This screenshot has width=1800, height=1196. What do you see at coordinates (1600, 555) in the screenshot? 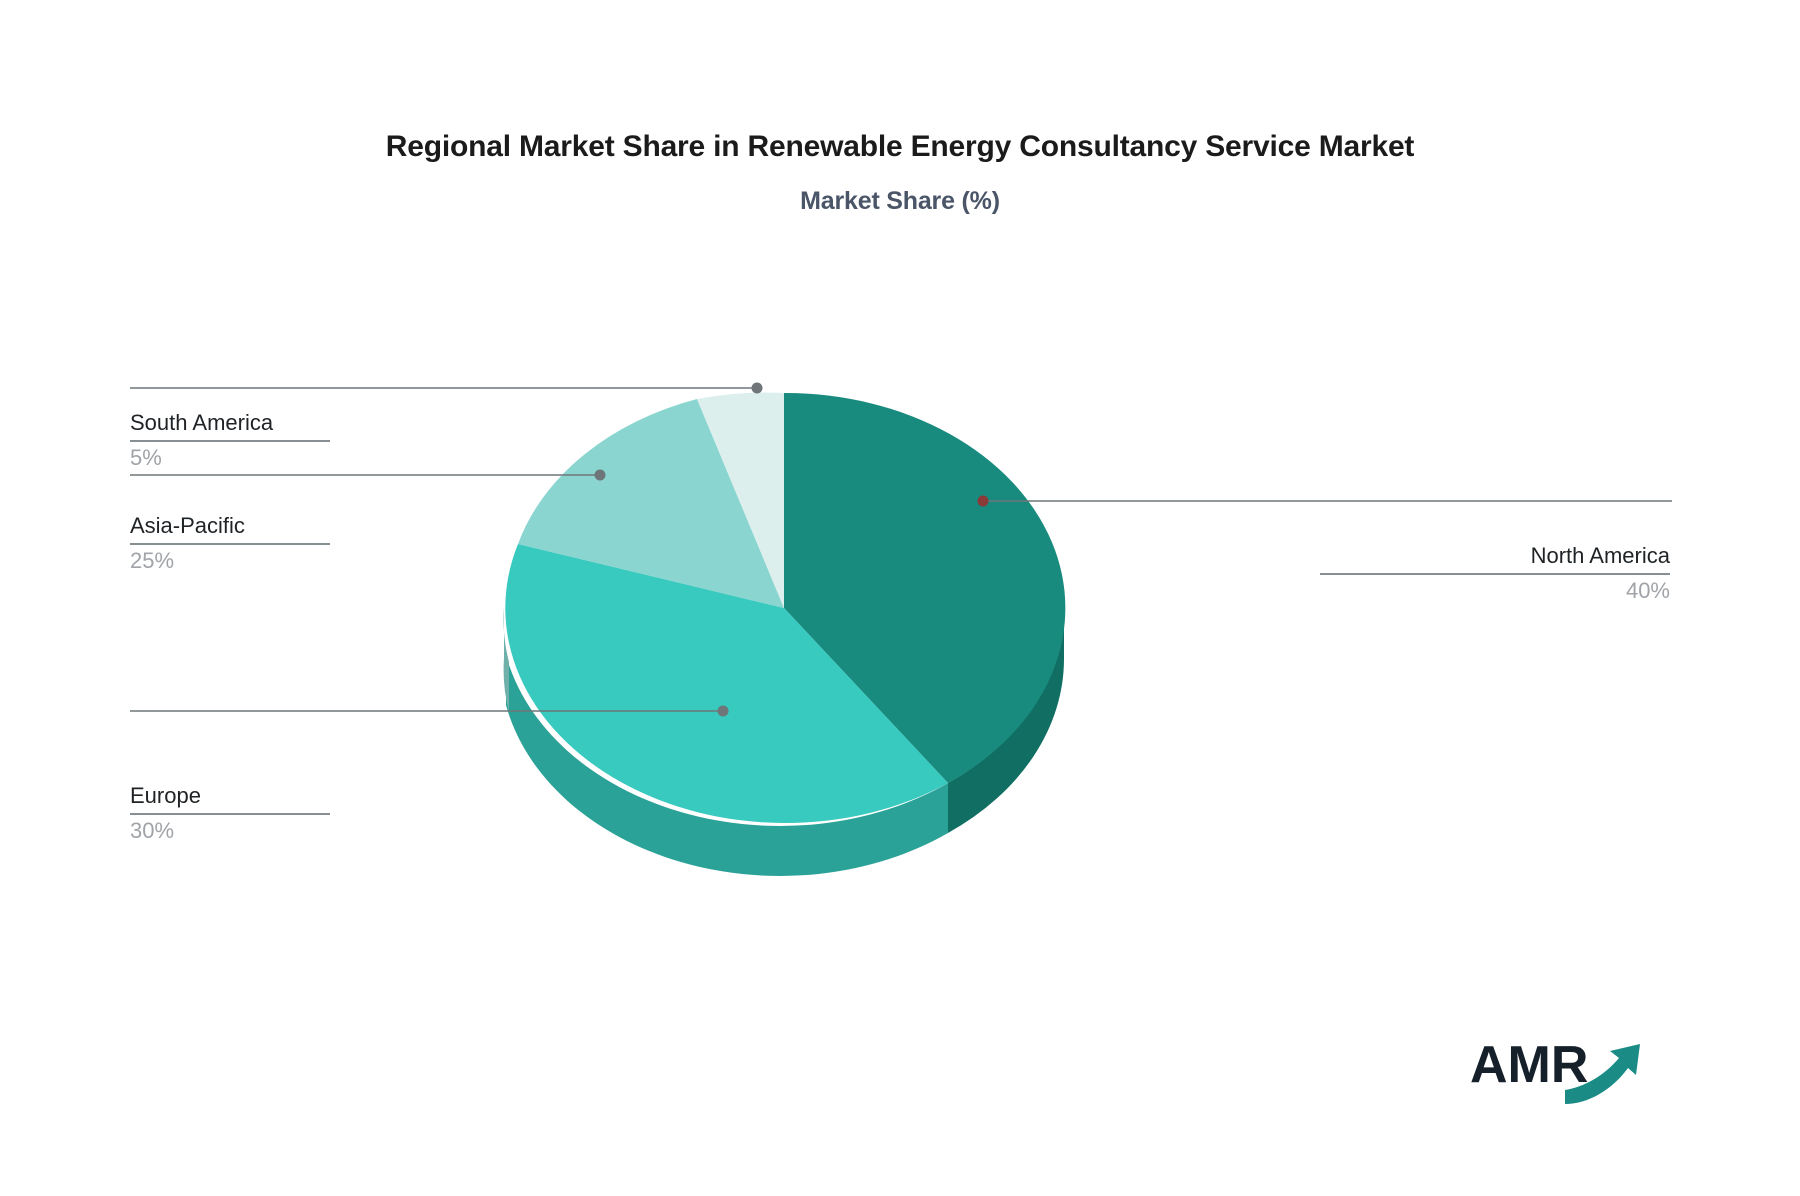
I see `callout-label-north-america: North America` at bounding box center [1600, 555].